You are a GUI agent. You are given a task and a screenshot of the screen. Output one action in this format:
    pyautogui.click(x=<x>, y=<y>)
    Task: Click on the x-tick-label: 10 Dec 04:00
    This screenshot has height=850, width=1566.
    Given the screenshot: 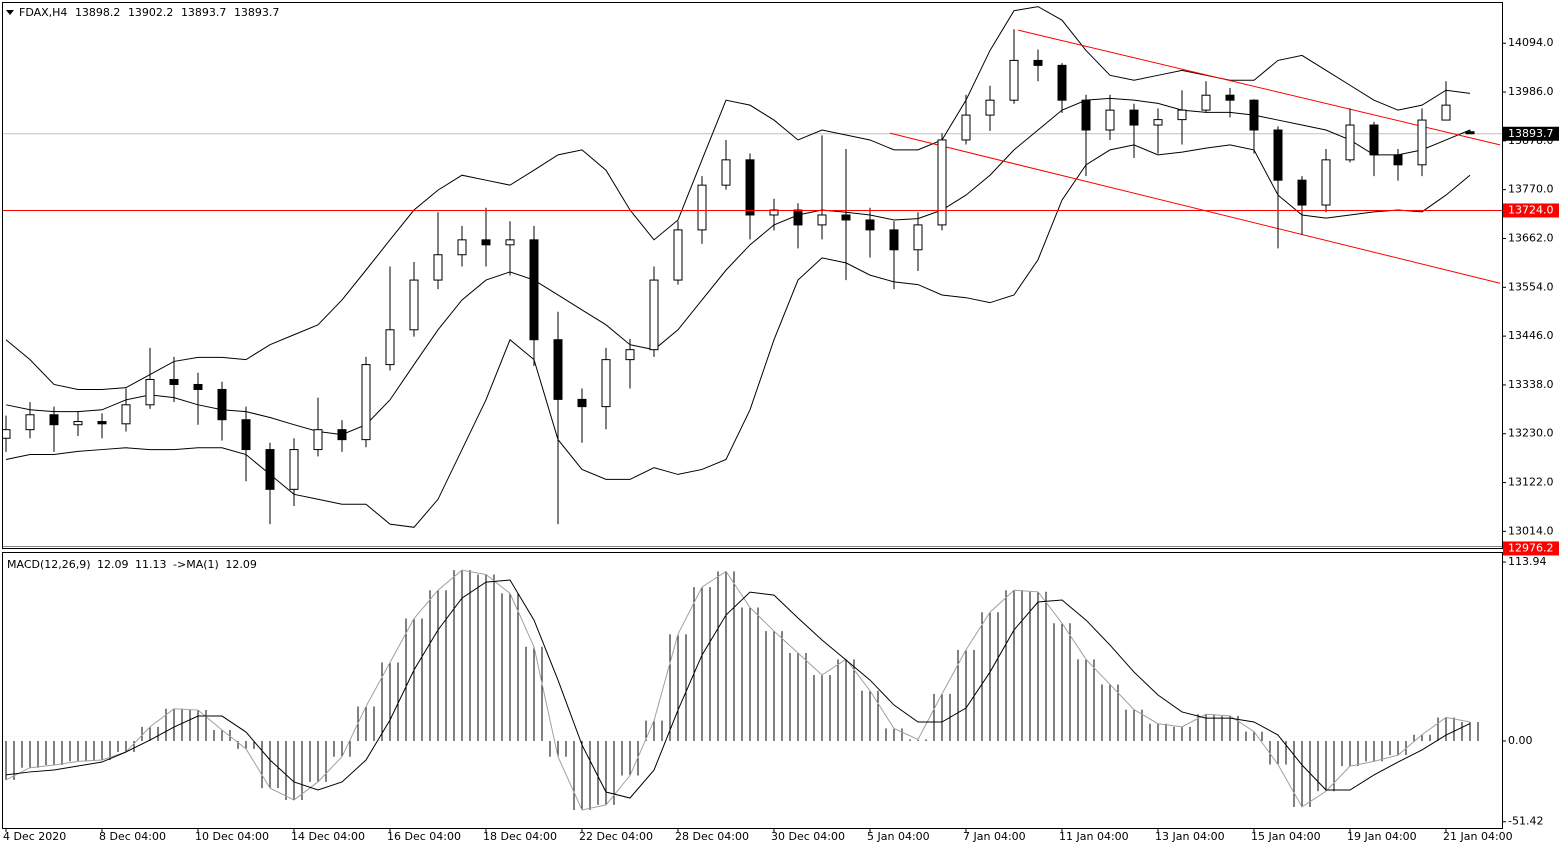 What is the action you would take?
    pyautogui.click(x=232, y=836)
    